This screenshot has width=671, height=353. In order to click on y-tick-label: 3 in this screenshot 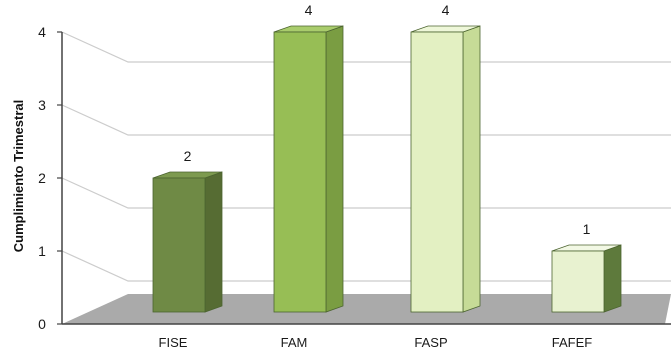, I will do `click(42, 105)`.